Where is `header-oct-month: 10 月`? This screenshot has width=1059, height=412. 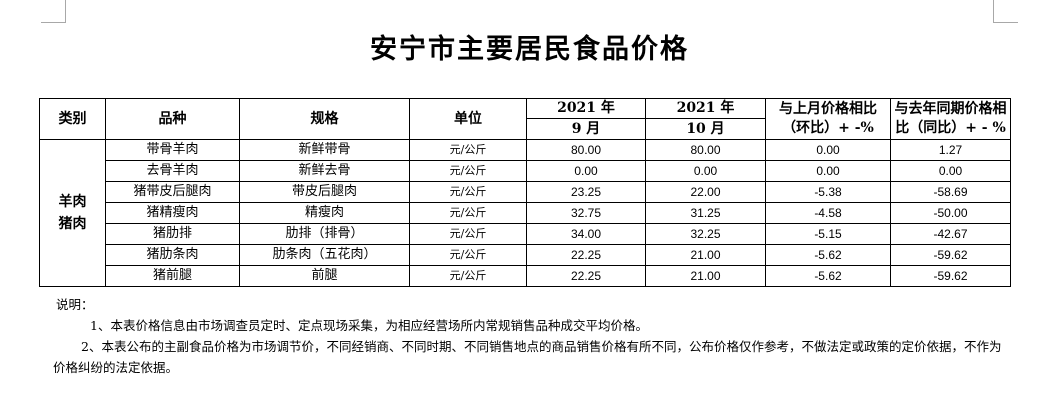 header-oct-month: 10 月 is located at coordinates (705, 129).